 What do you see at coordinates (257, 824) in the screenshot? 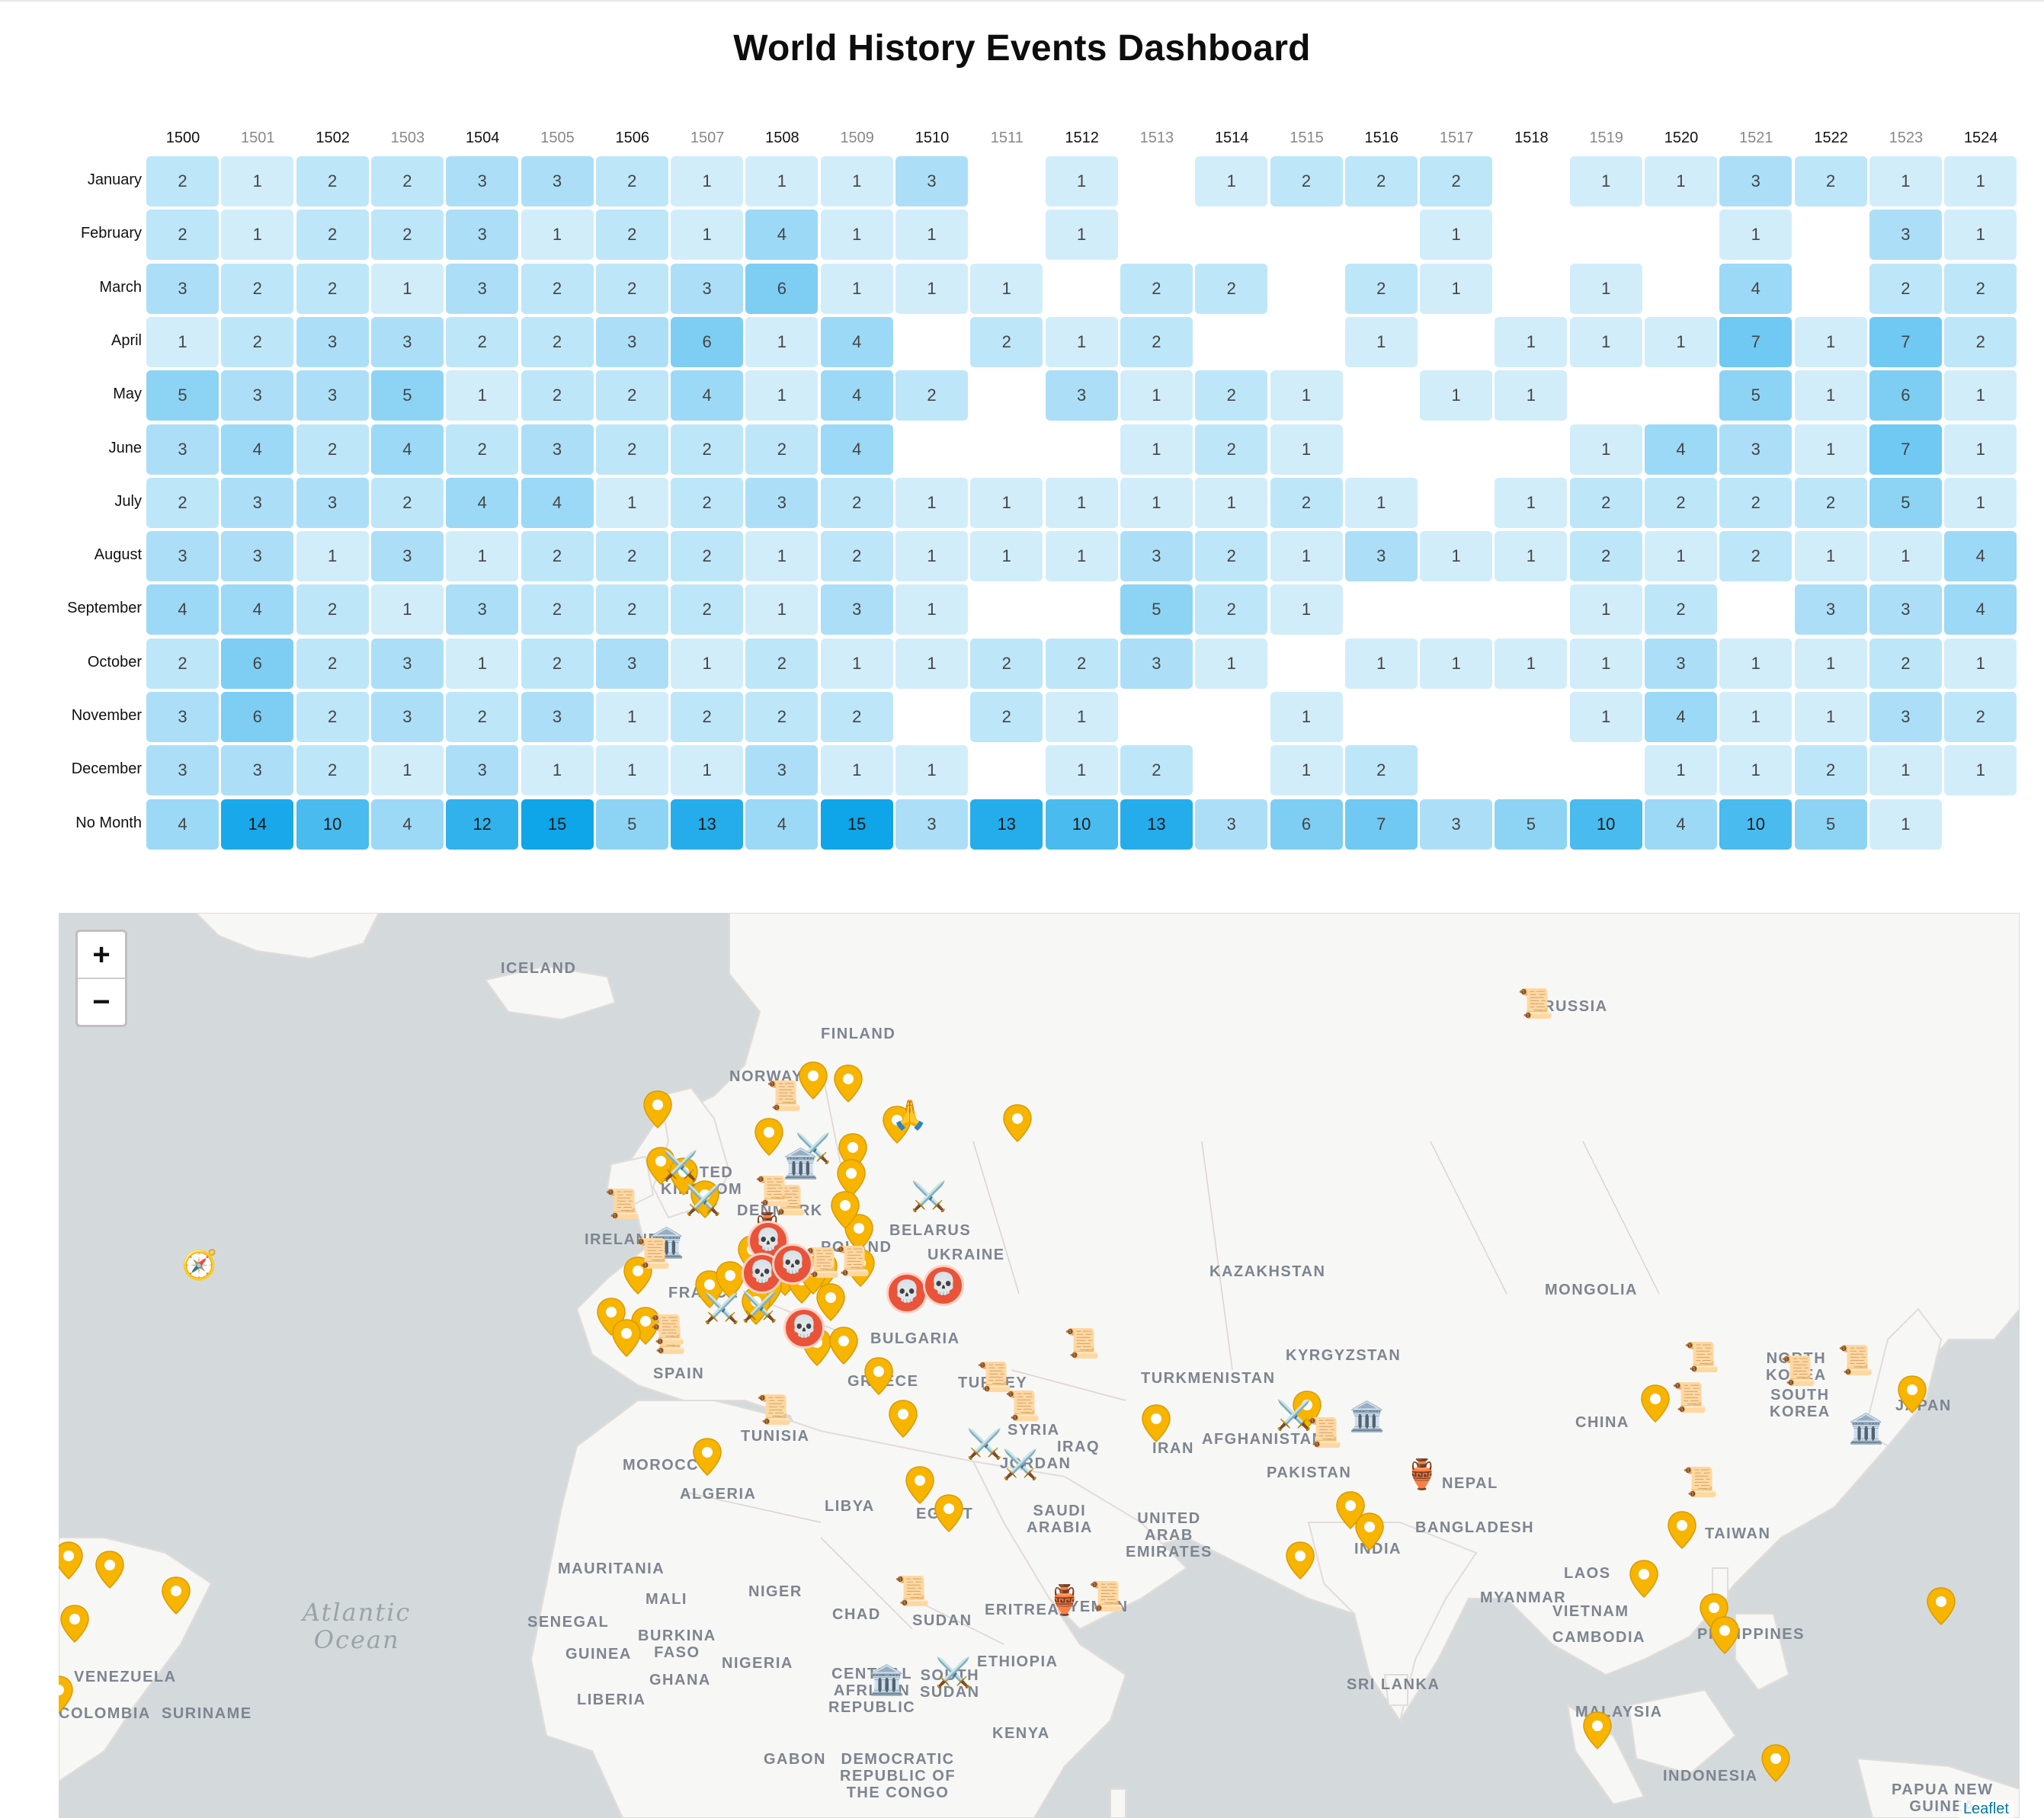
I see `heatmap-cell: 14` at bounding box center [257, 824].